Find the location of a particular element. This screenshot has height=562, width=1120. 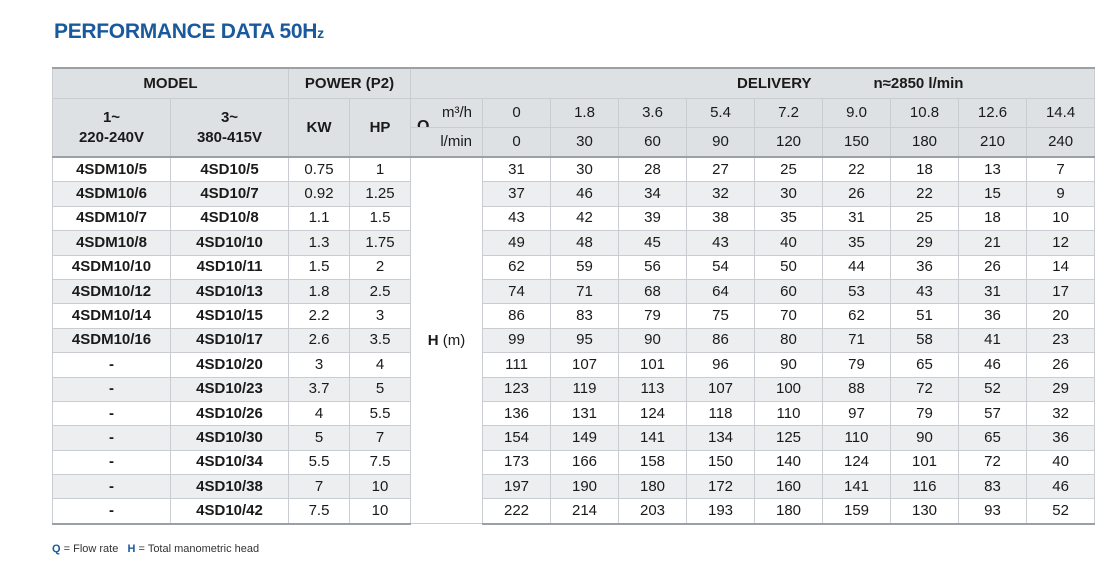

head-value: 15 is located at coordinates (993, 194).